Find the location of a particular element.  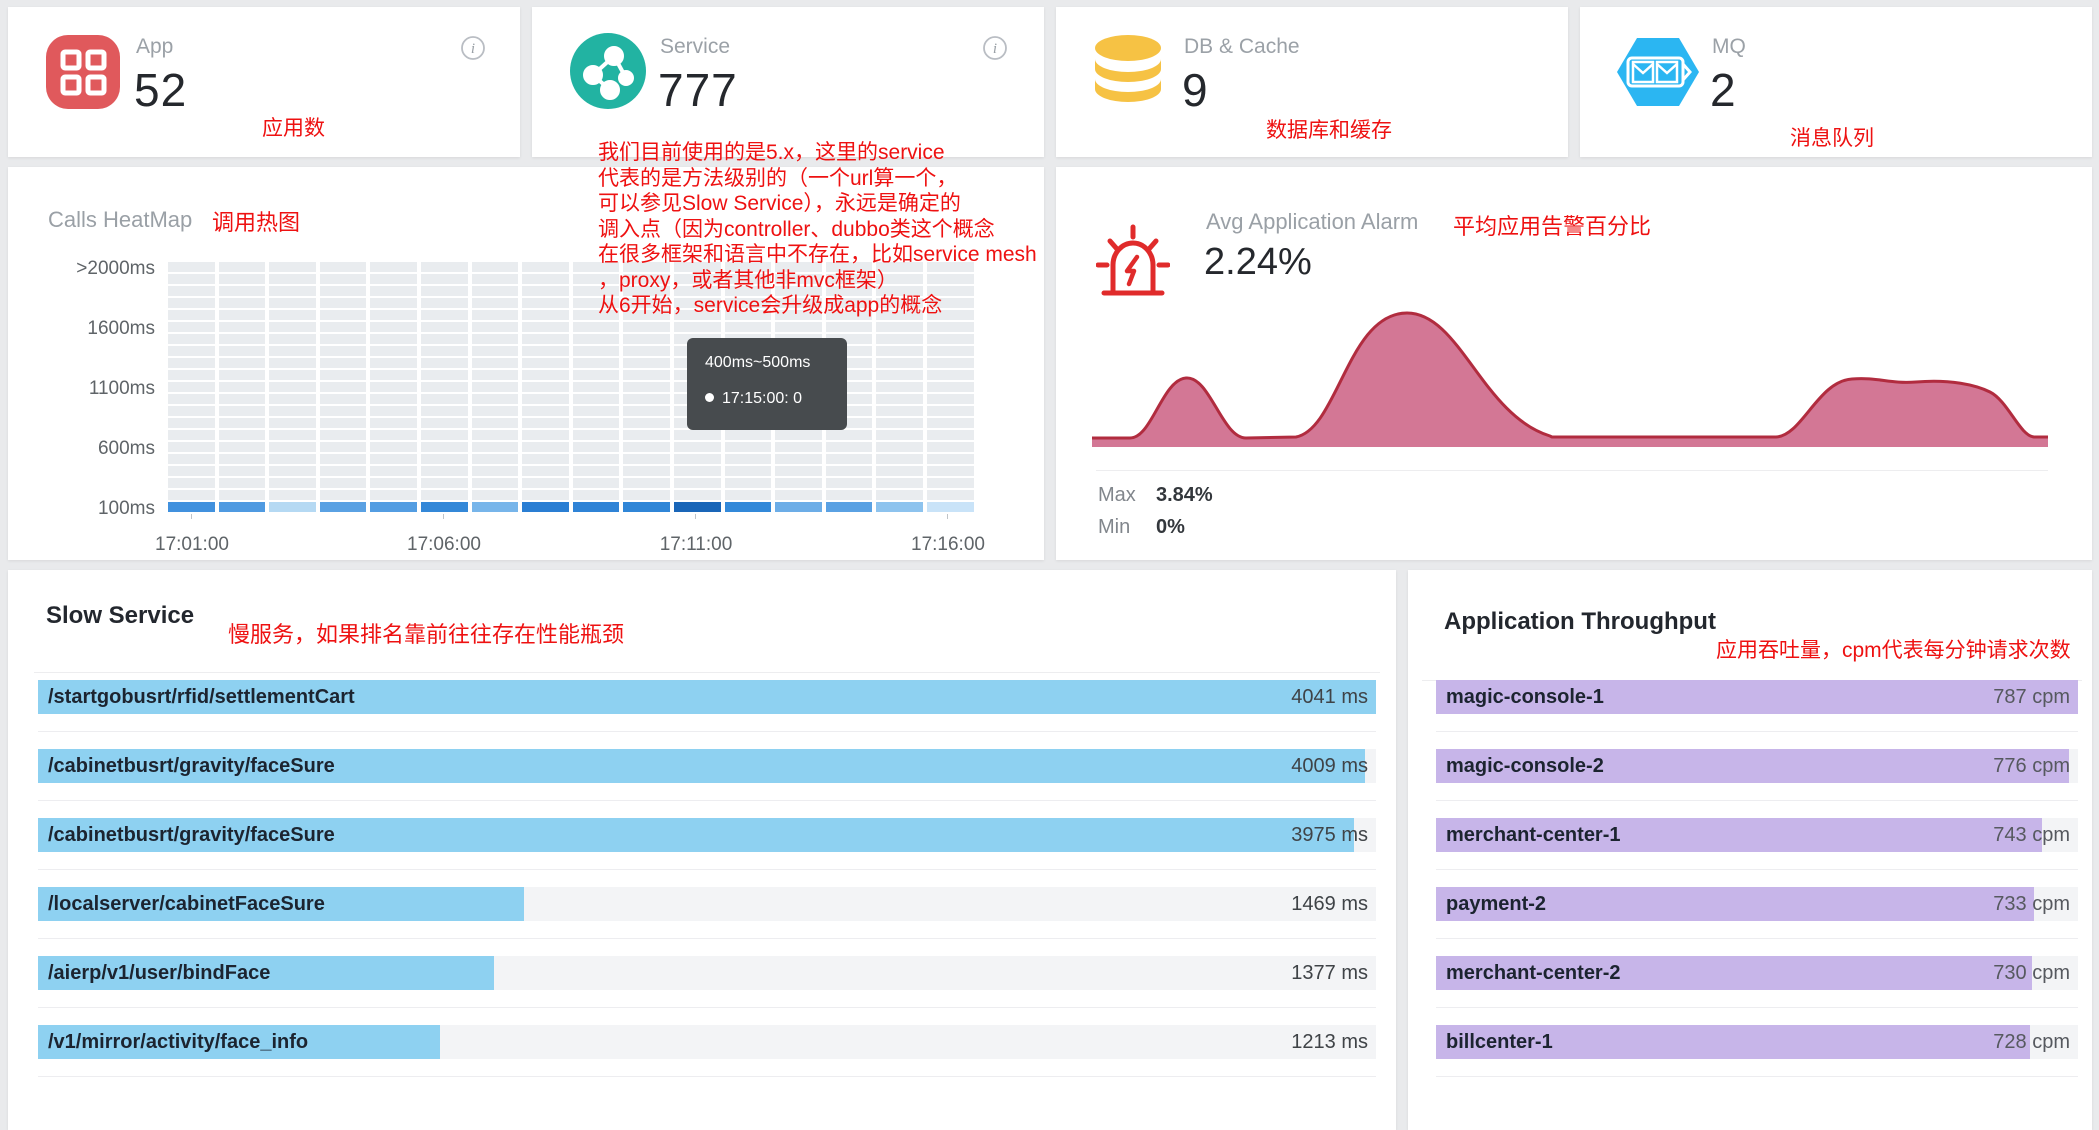

throughput-row: magic-console-2 776 cpm is located at coordinates (1757, 766).